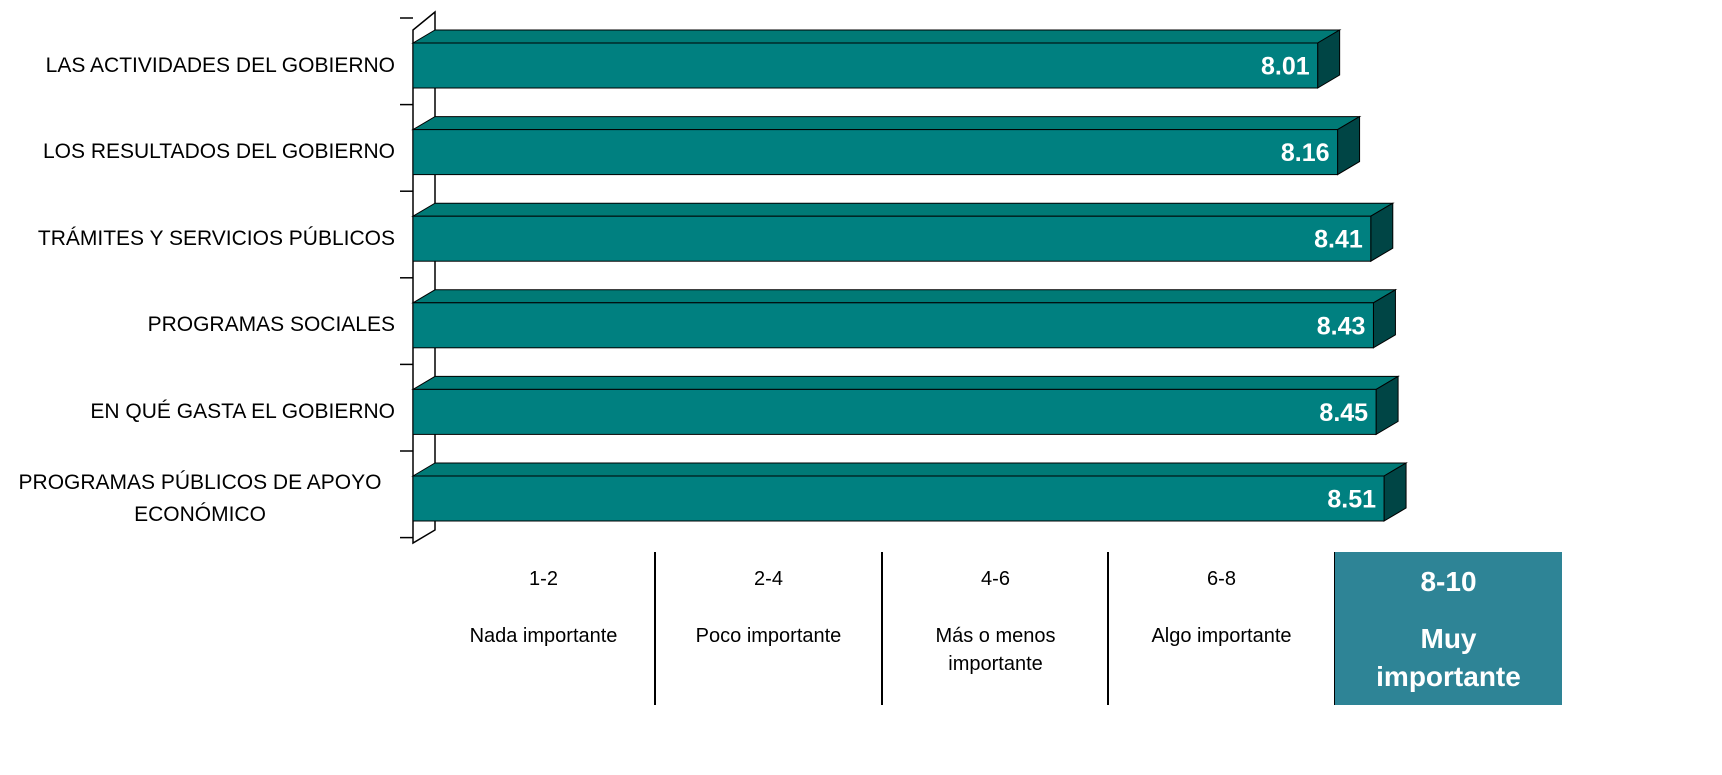 Image resolution: width=1722 pixels, height=775 pixels. Describe the element at coordinates (1448, 657) in the screenshot. I see `band-label: Muy importante` at that location.